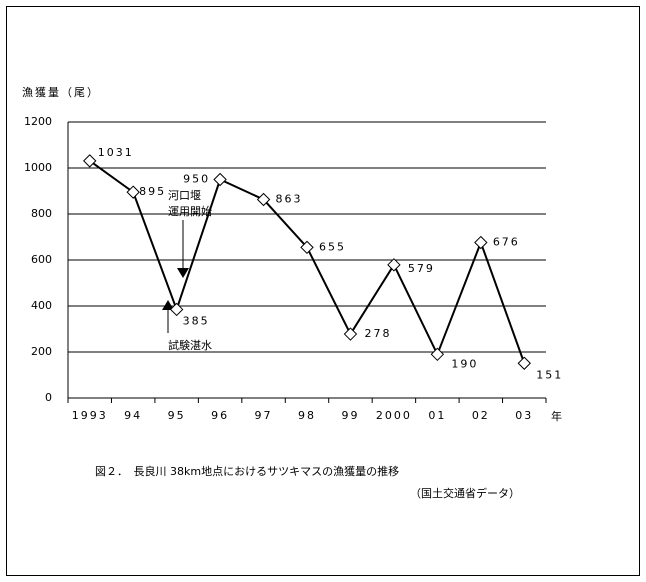  Describe the element at coordinates (190, 211) in the screenshot. I see `annotation: 運用開始` at that location.